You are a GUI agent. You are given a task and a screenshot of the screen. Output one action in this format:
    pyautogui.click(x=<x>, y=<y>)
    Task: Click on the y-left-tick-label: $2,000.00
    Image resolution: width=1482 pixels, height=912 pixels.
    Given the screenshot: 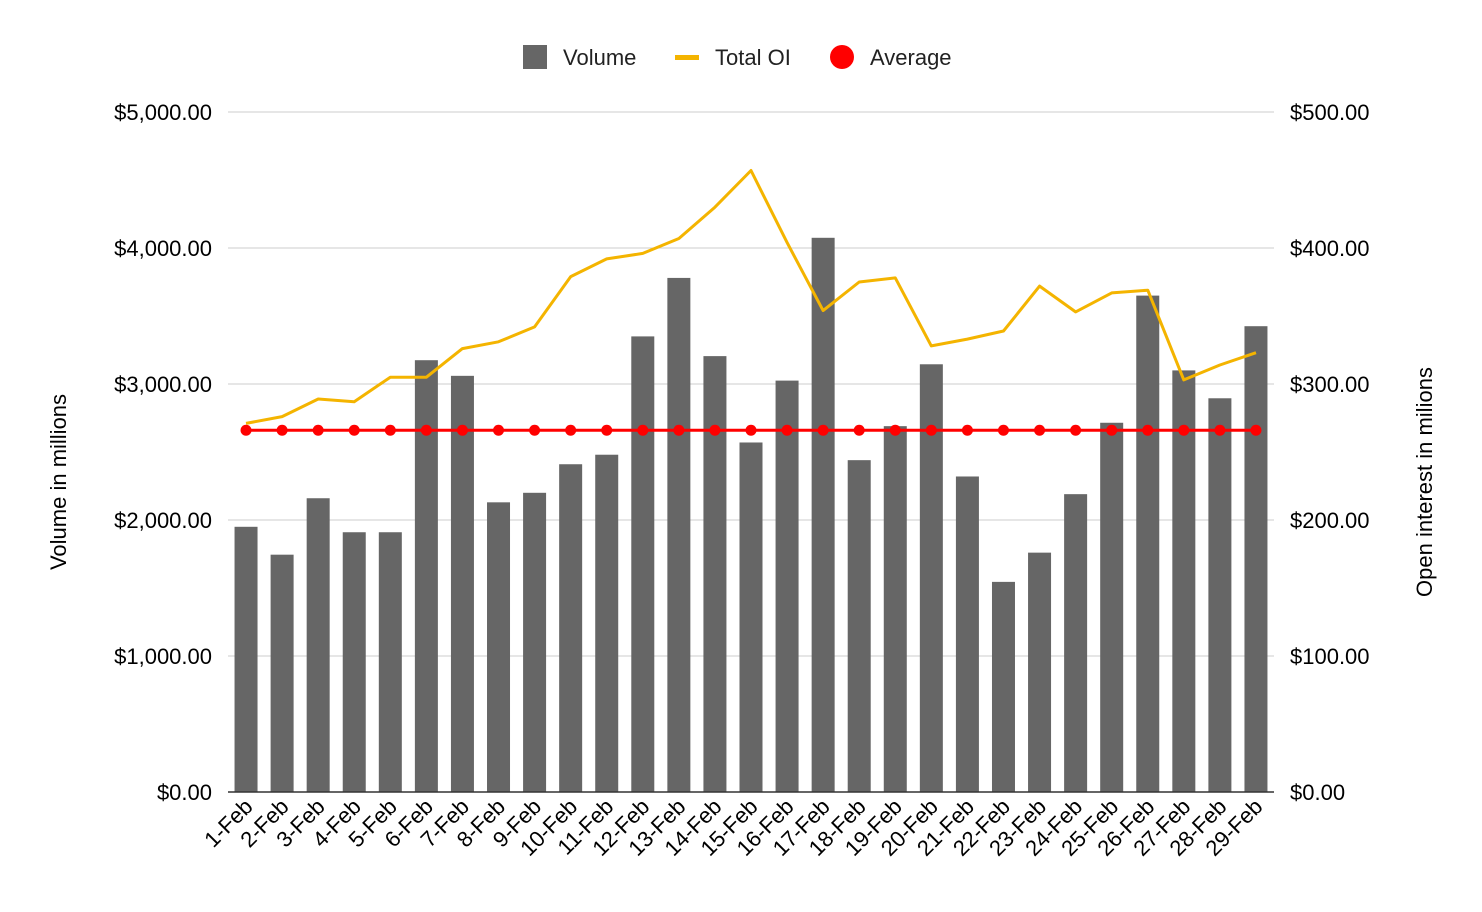 What is the action you would take?
    pyautogui.click(x=163, y=520)
    